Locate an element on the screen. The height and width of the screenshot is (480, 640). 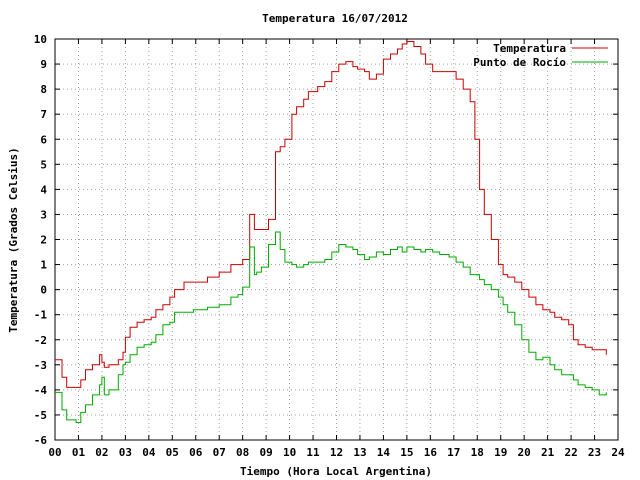
x-tick-label: 10 is located at coordinates (289, 452).